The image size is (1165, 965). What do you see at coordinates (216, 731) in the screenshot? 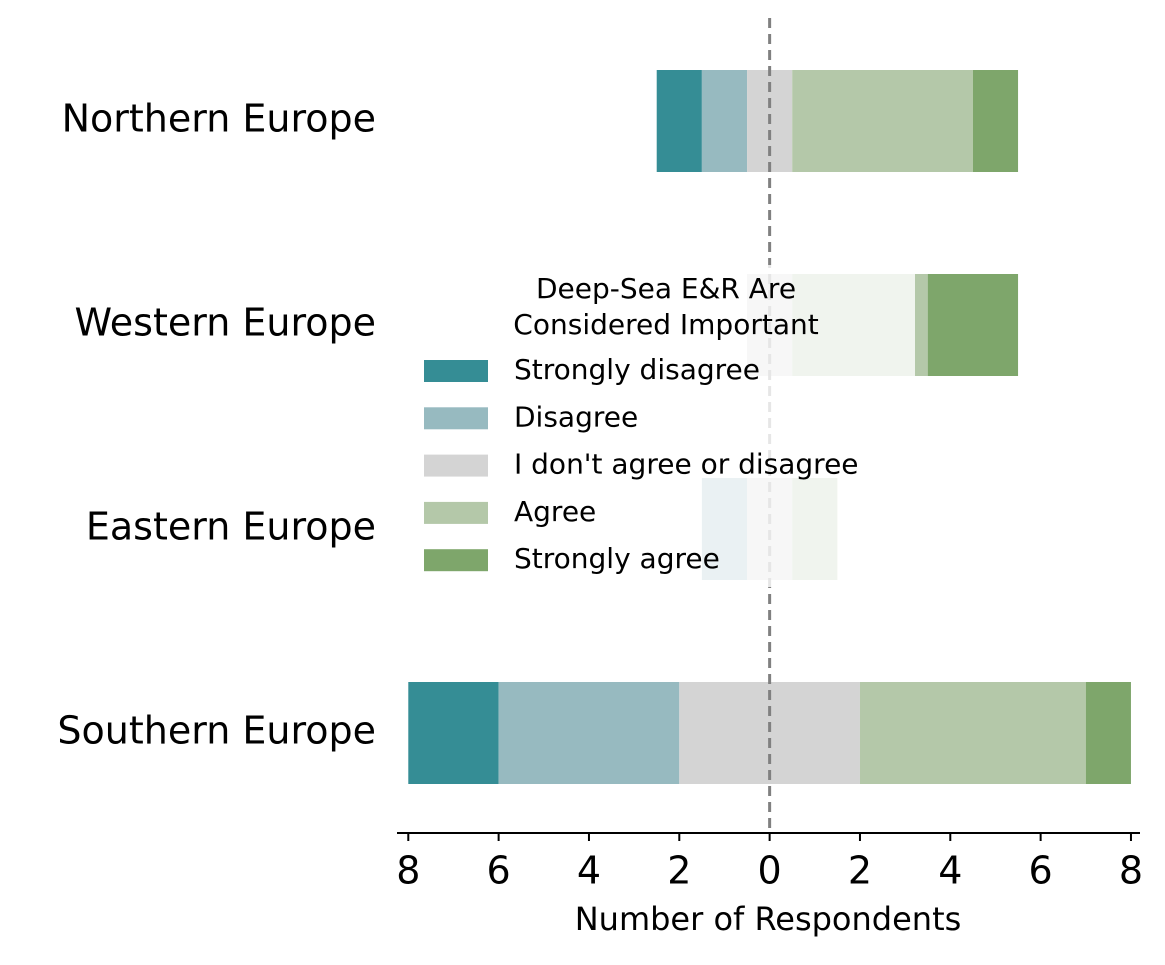
I see `category-label: Southern Europe` at bounding box center [216, 731].